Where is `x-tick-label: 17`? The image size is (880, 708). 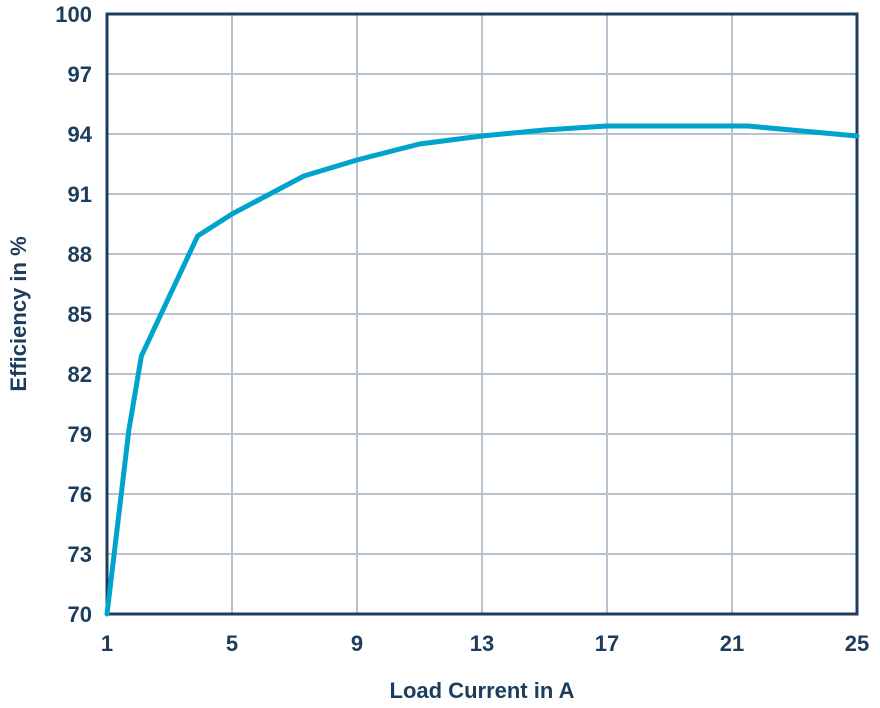 x-tick-label: 17 is located at coordinates (607, 643).